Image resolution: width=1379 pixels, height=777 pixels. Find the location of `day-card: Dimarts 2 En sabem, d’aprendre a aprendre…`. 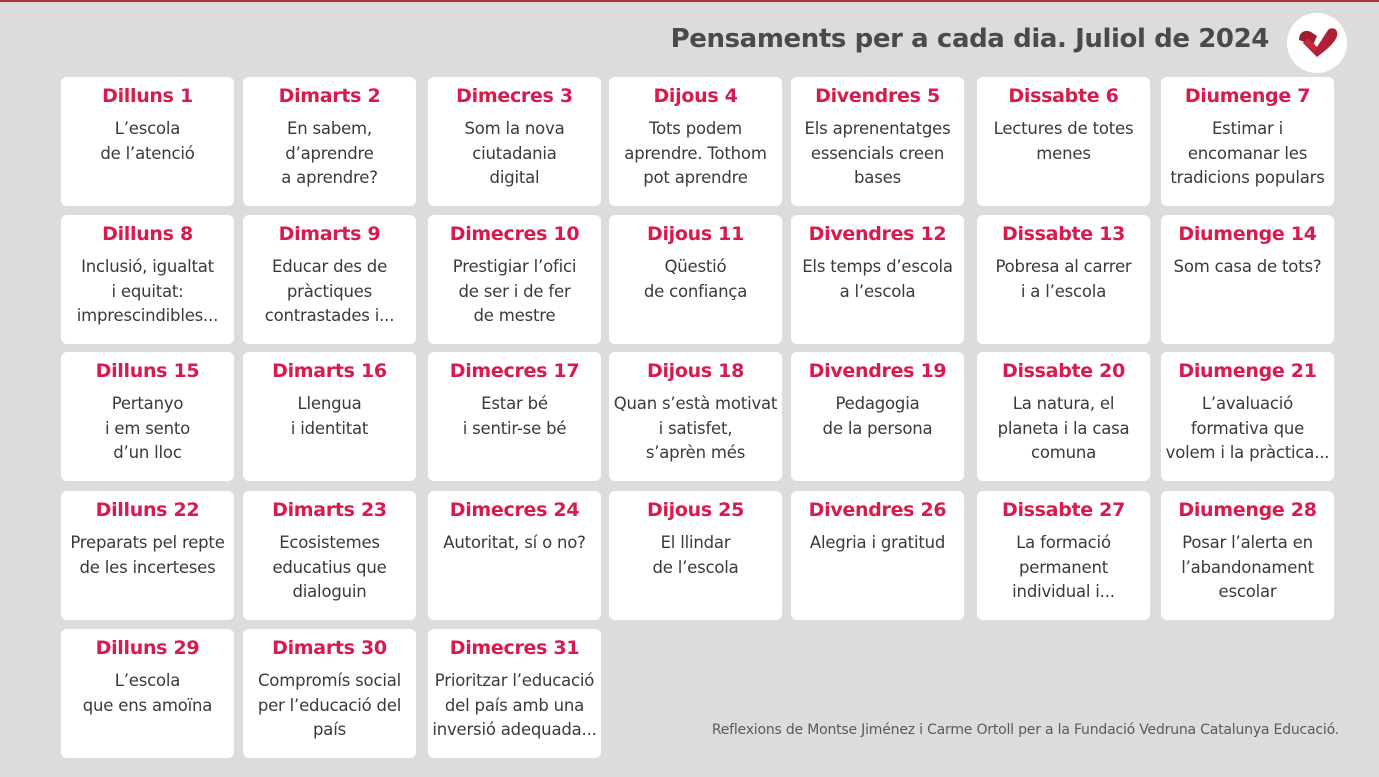

day-card: Dimarts 2 En sabem, d’aprendre a aprendre… is located at coordinates (329, 141).